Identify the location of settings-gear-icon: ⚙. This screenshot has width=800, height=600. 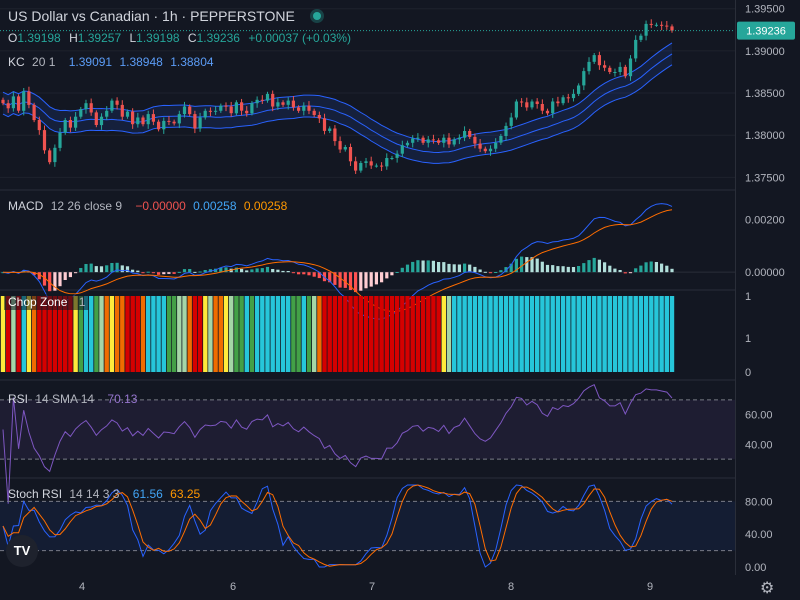
(767, 588).